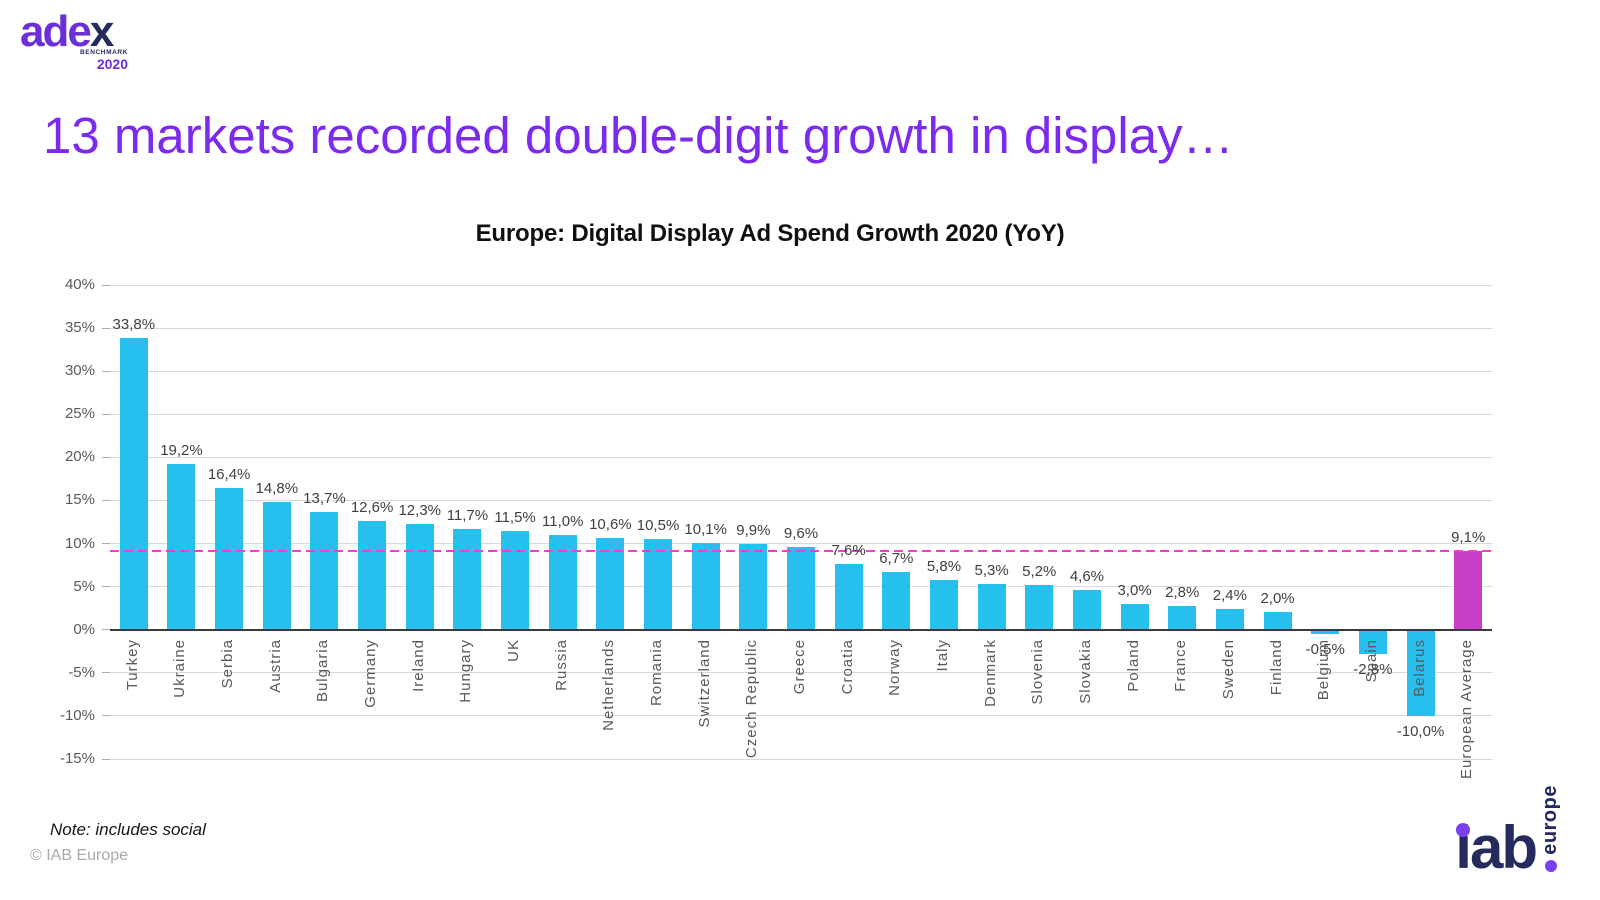  Describe the element at coordinates (420, 510) in the screenshot. I see `value-label-ireland: 12,3%` at that location.